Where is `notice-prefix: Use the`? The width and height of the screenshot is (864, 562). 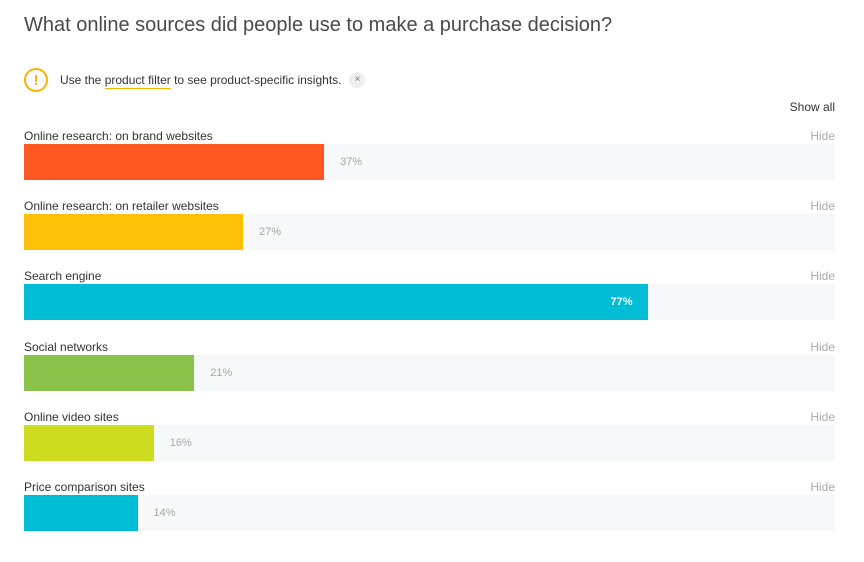
notice-prefix: Use the is located at coordinates (82, 80).